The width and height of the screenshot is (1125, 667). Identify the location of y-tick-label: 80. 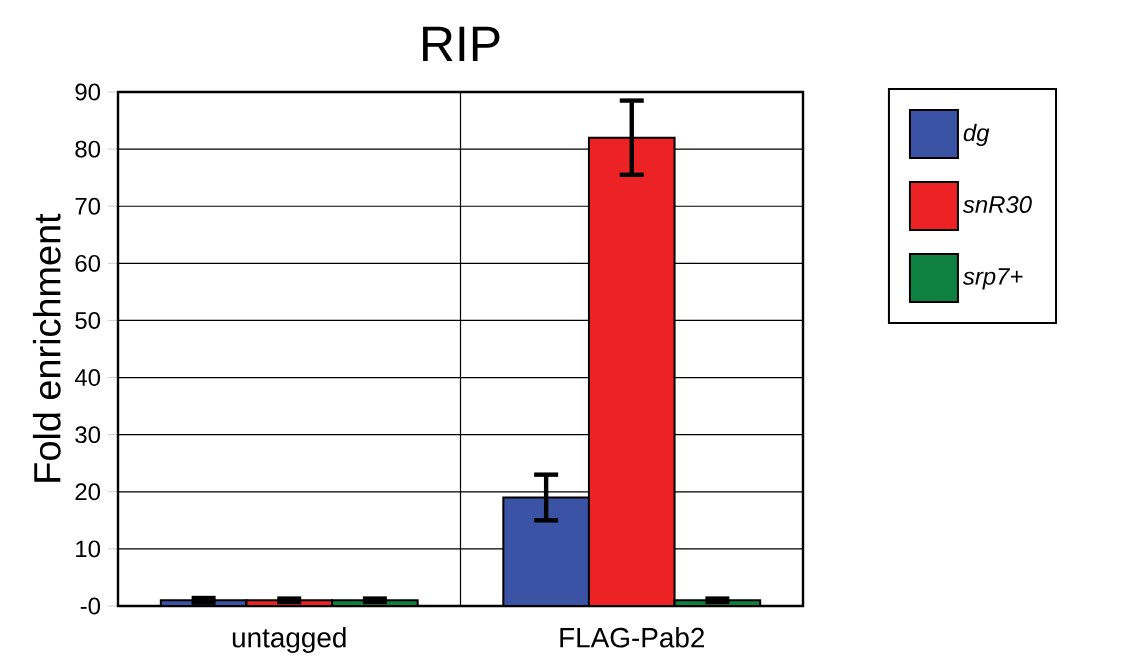
(88, 149).